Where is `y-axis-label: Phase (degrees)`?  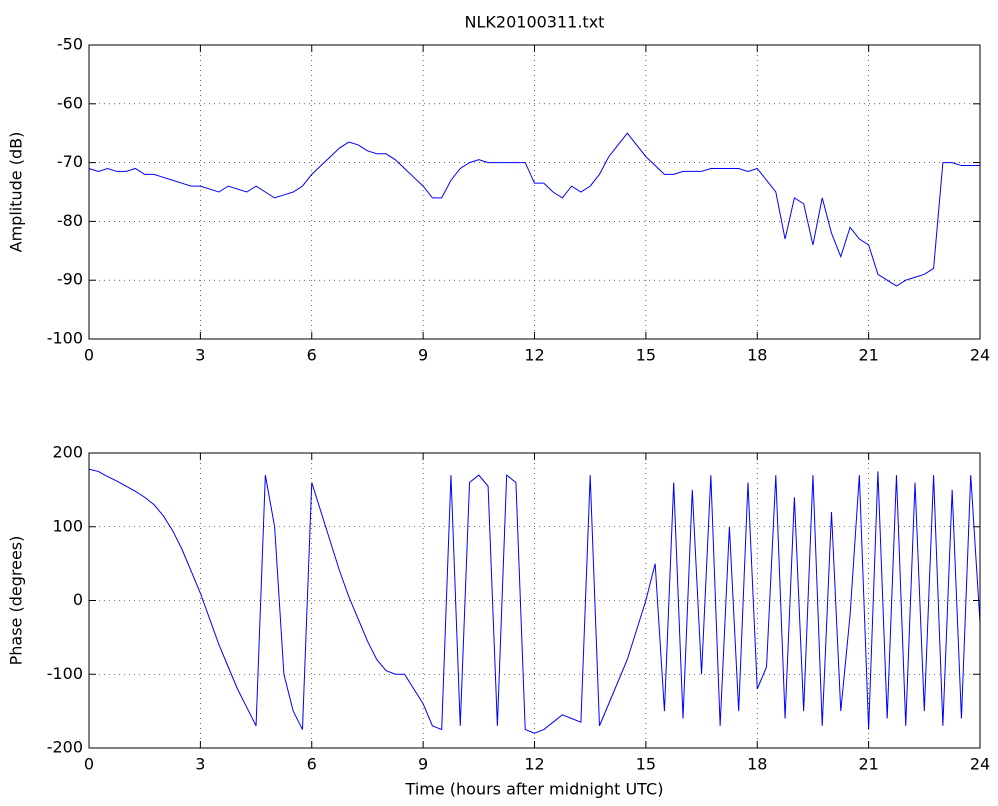
y-axis-label: Phase (degrees) is located at coordinates (16, 601).